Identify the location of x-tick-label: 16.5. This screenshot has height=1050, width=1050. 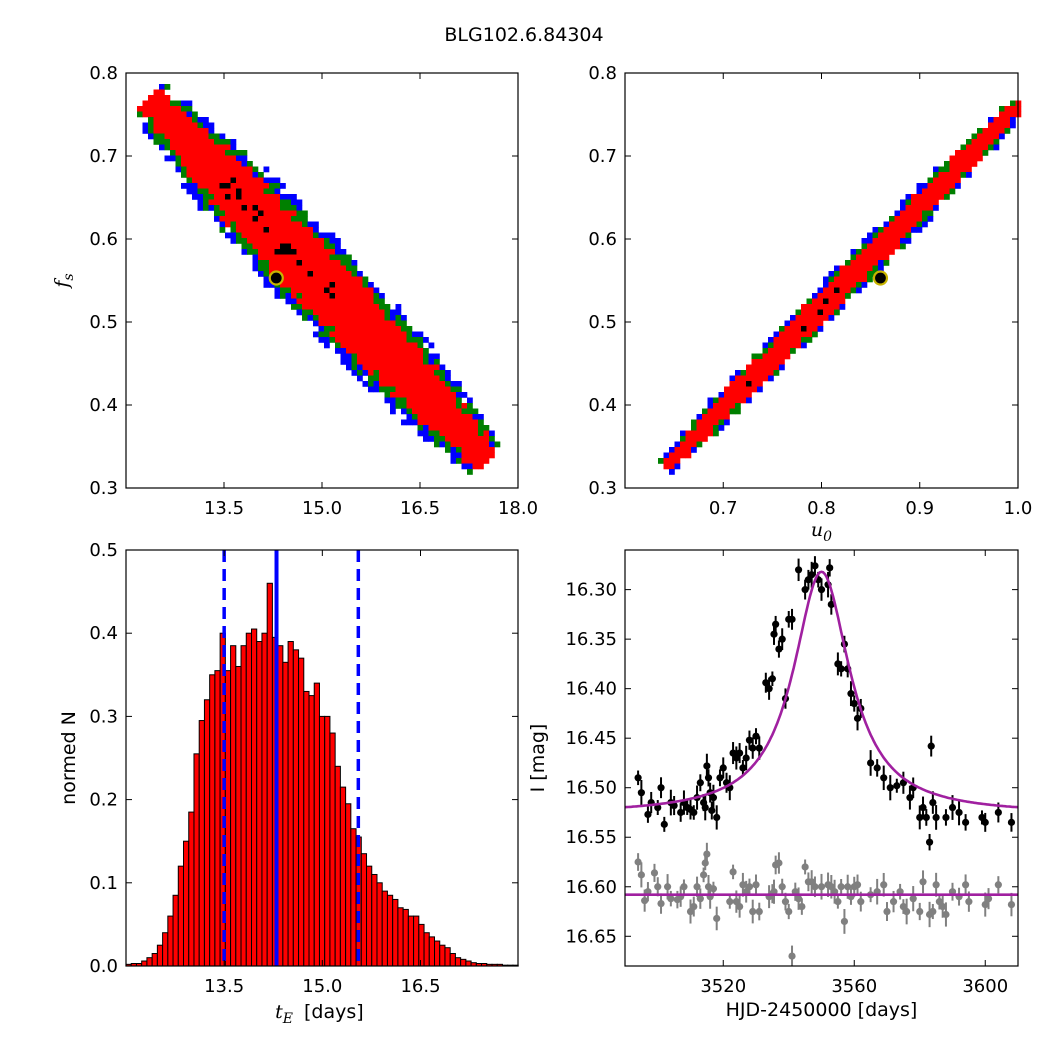
(420, 986).